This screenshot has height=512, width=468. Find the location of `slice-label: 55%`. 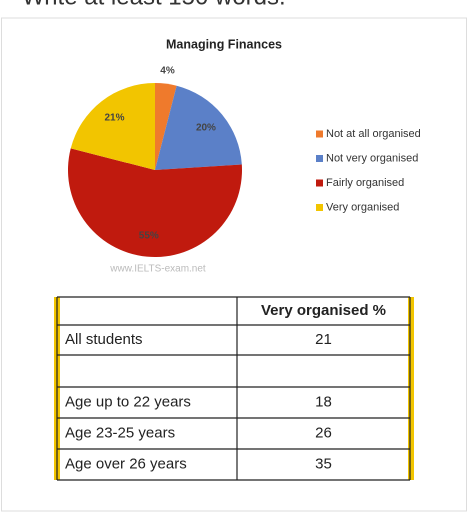

slice-label: 55% is located at coordinates (149, 235).